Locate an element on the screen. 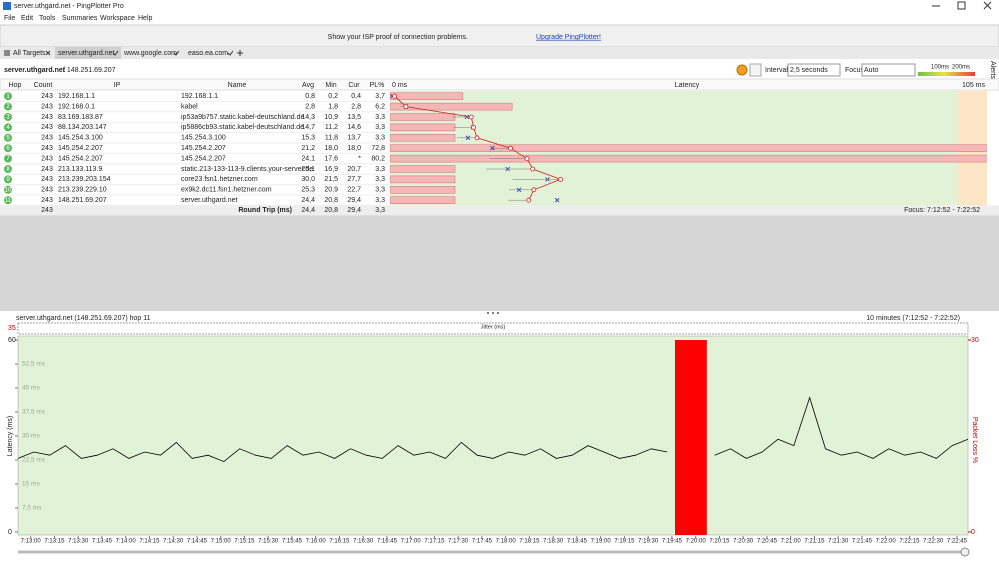 The width and height of the screenshot is (999, 562). menu-item: Help is located at coordinates (145, 18).